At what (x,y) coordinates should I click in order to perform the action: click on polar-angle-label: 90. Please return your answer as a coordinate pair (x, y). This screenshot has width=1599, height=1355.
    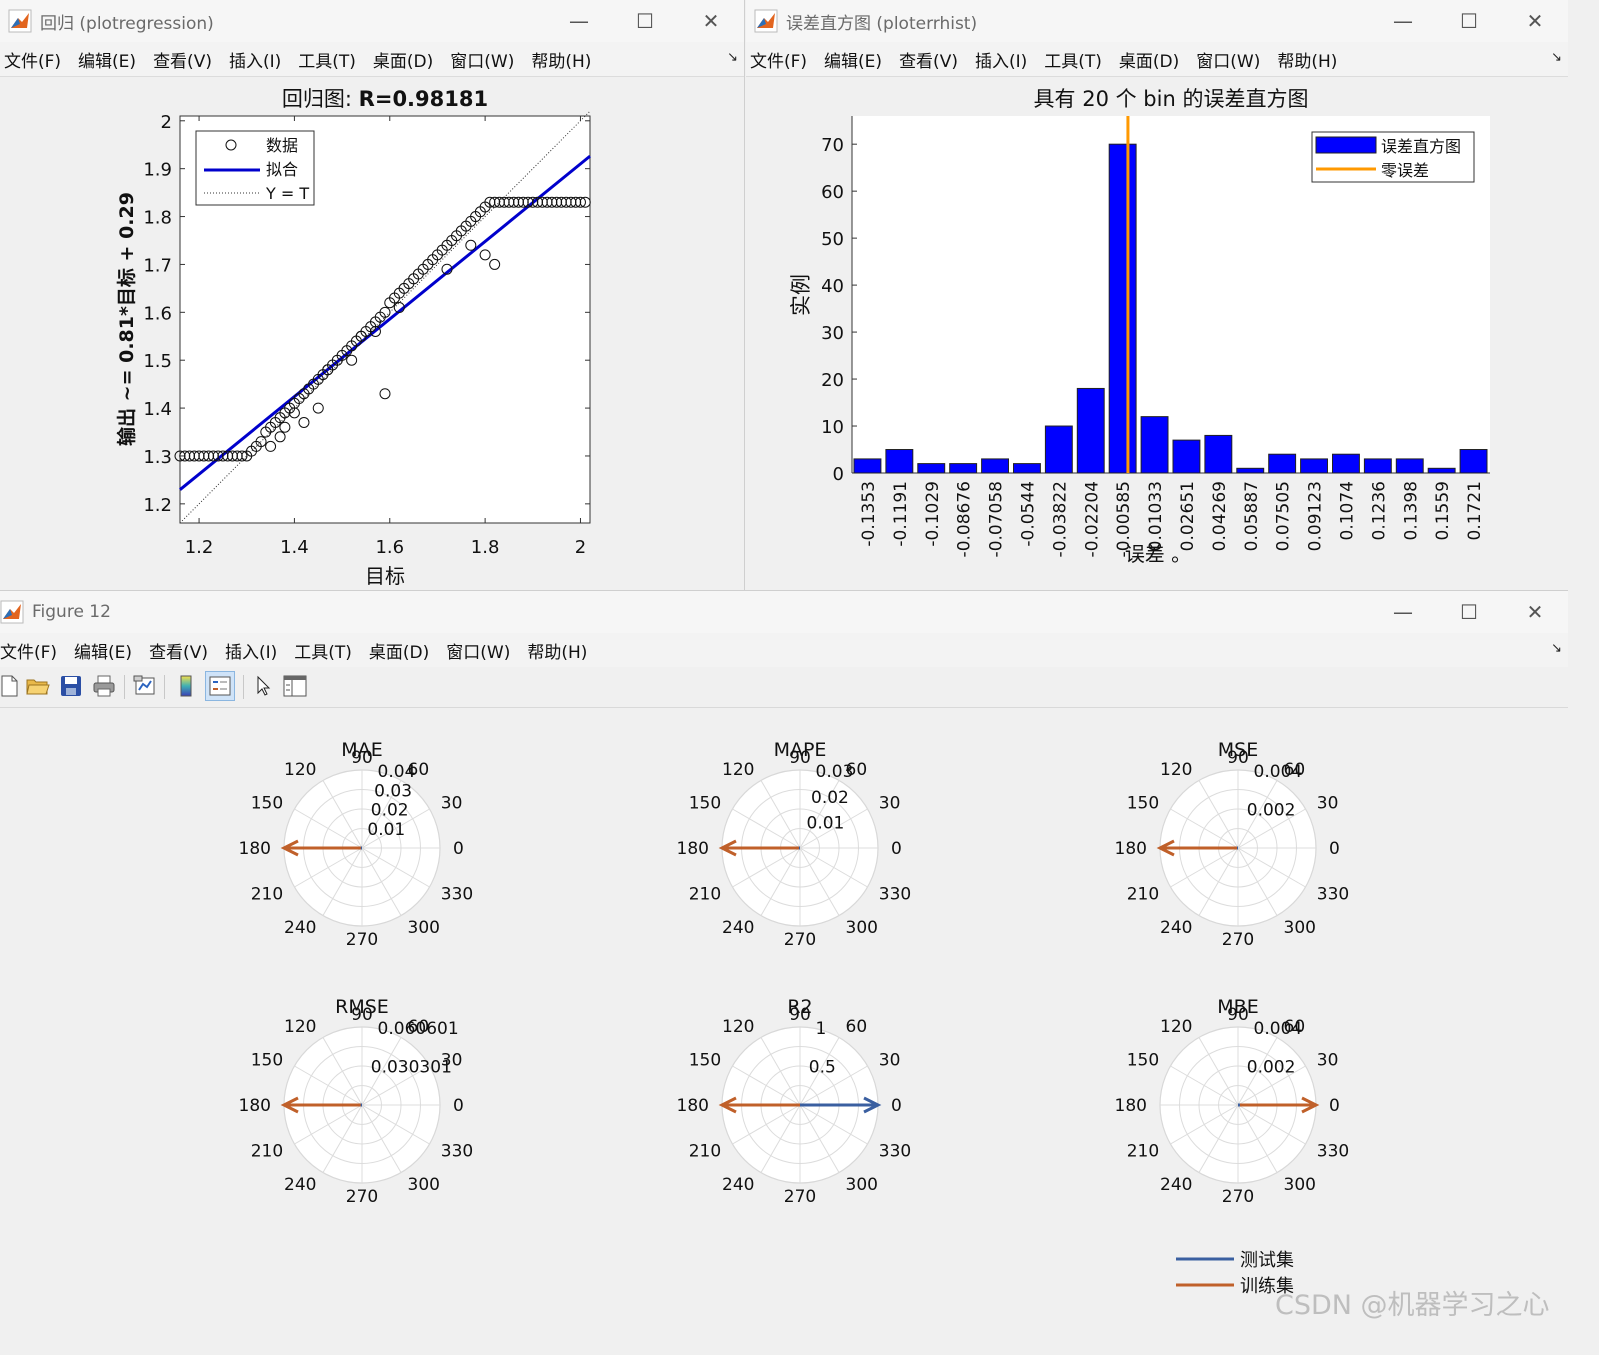
    Looking at the image, I should click on (800, 1015).